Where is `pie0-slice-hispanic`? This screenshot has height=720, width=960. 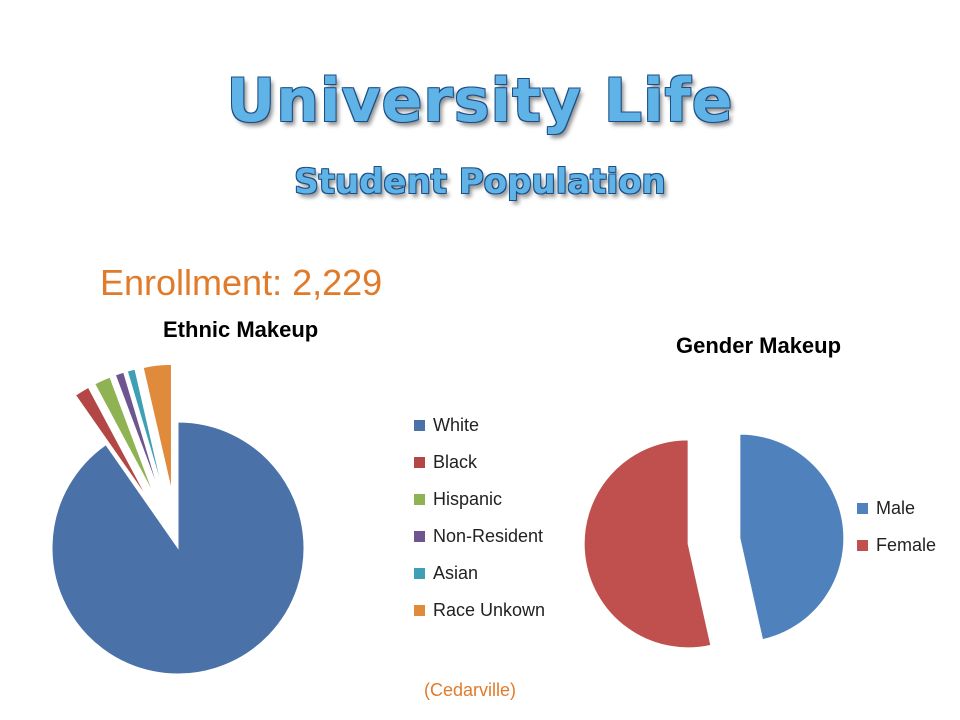 pie0-slice-hispanic is located at coordinates (124, 436).